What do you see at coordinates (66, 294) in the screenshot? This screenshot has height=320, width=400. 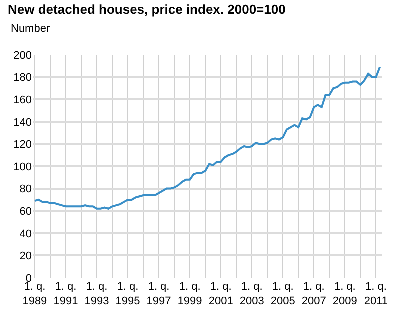 I see `x-tick-label: 1. q. 1991` at bounding box center [66, 294].